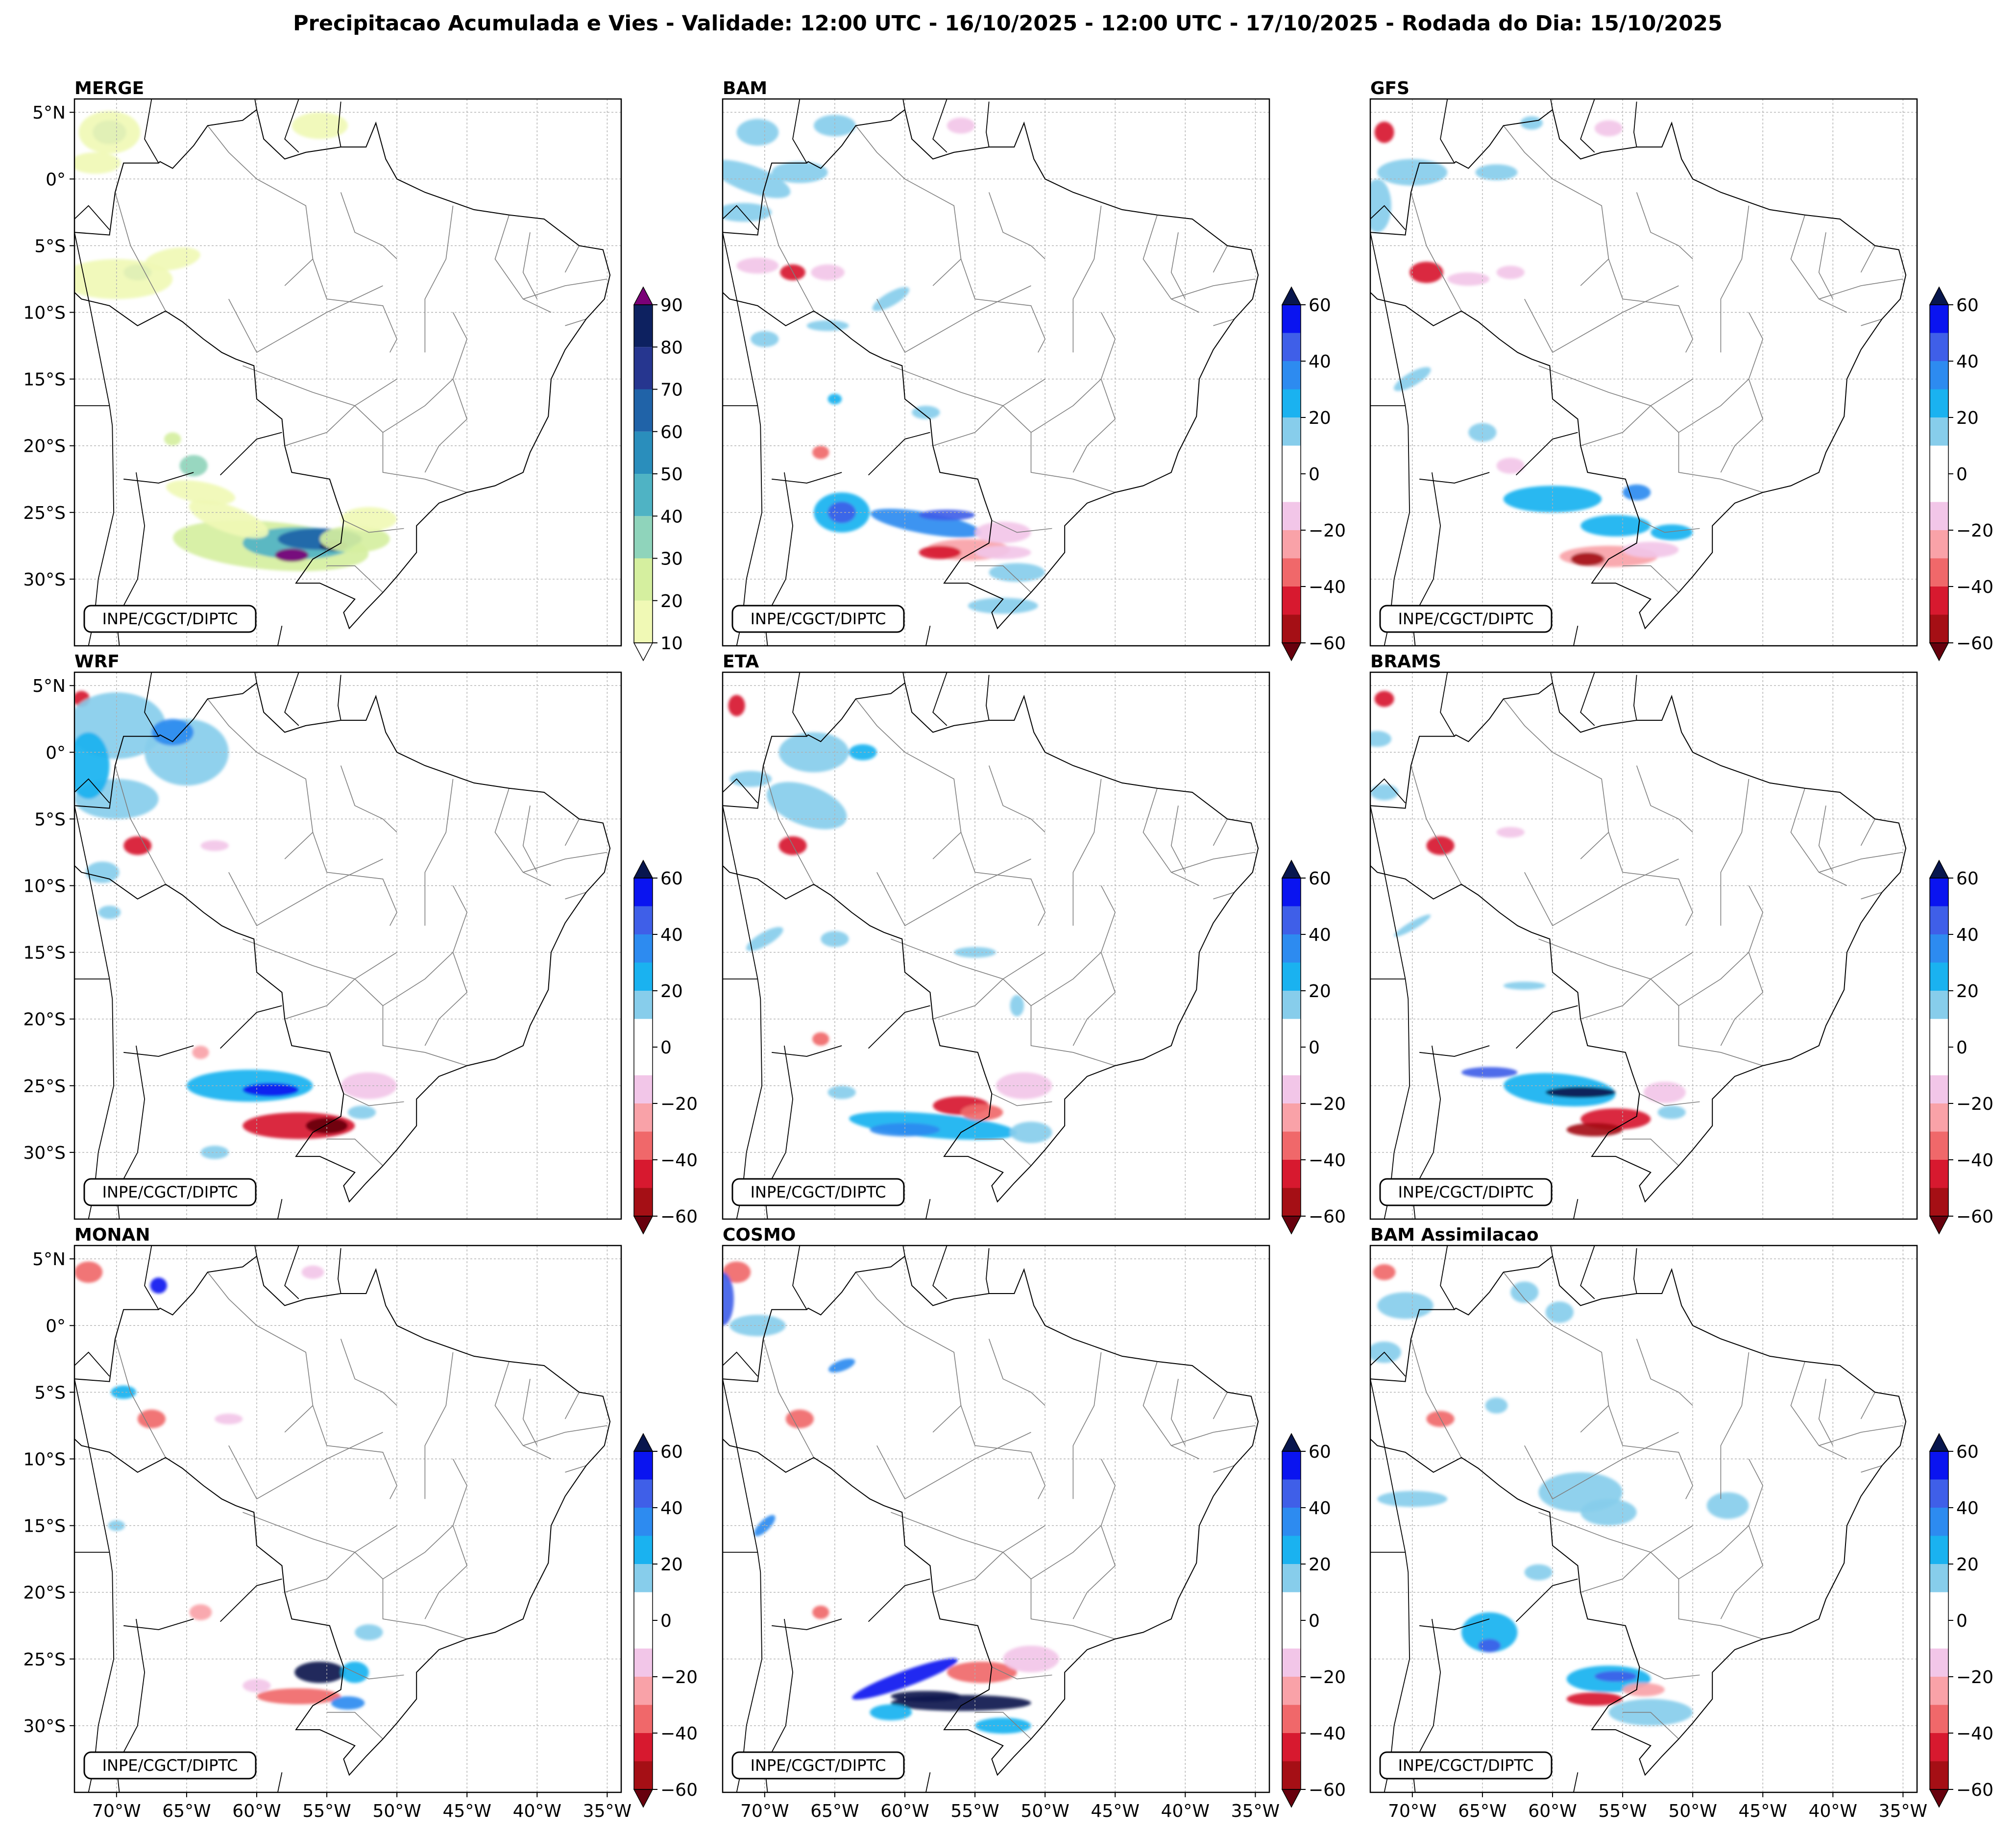 This screenshot has height=1834, width=2016. I want to click on lat-tick-label: 20°S, so click(44, 1020).